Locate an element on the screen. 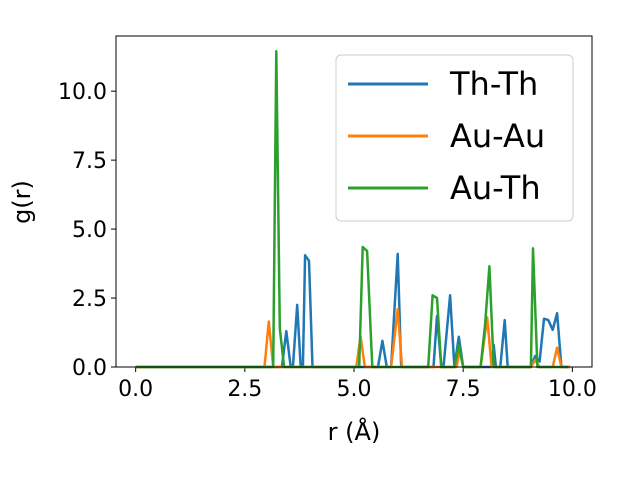 This screenshot has height=480, width=640. x-tick-label: 2.5 is located at coordinates (244, 389).